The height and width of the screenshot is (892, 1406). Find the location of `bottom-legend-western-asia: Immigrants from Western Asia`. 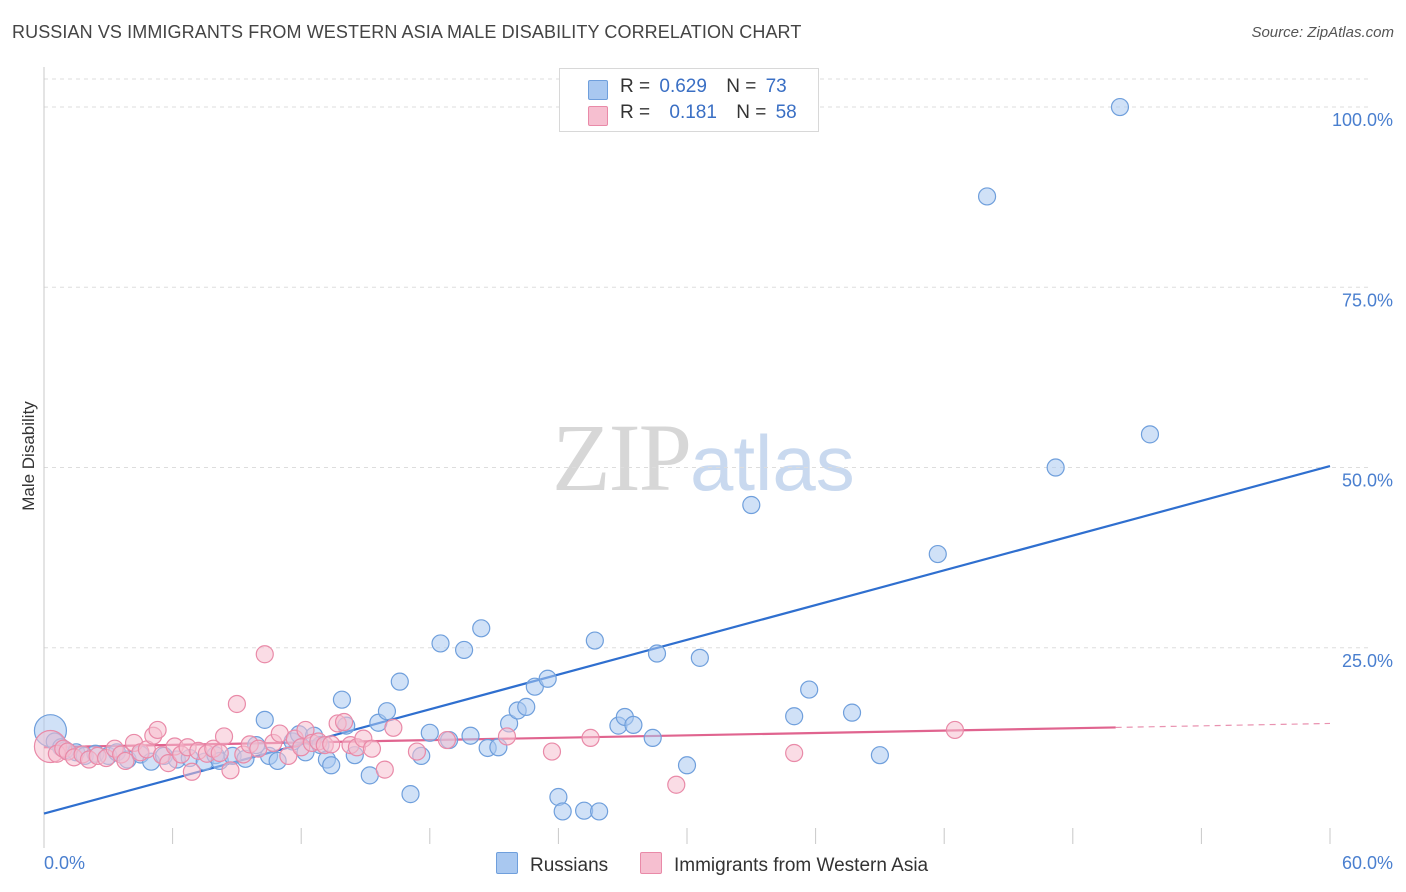

bottom-legend-western-asia: Immigrants from Western Asia is located at coordinates (784, 864).